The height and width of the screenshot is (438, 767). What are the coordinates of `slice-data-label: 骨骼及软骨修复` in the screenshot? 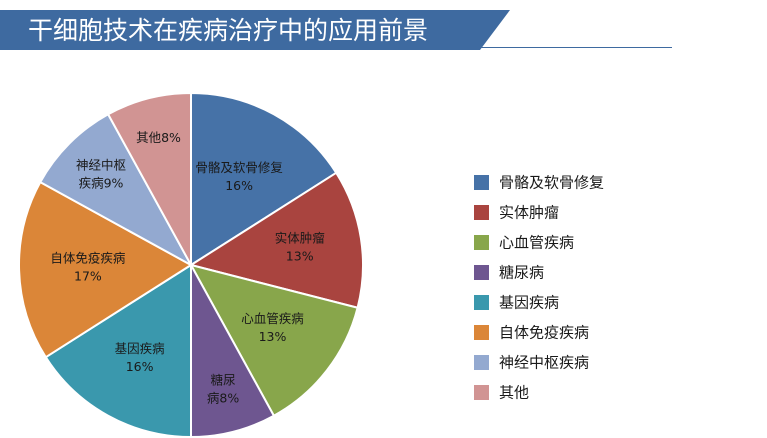 It's located at (239, 167).